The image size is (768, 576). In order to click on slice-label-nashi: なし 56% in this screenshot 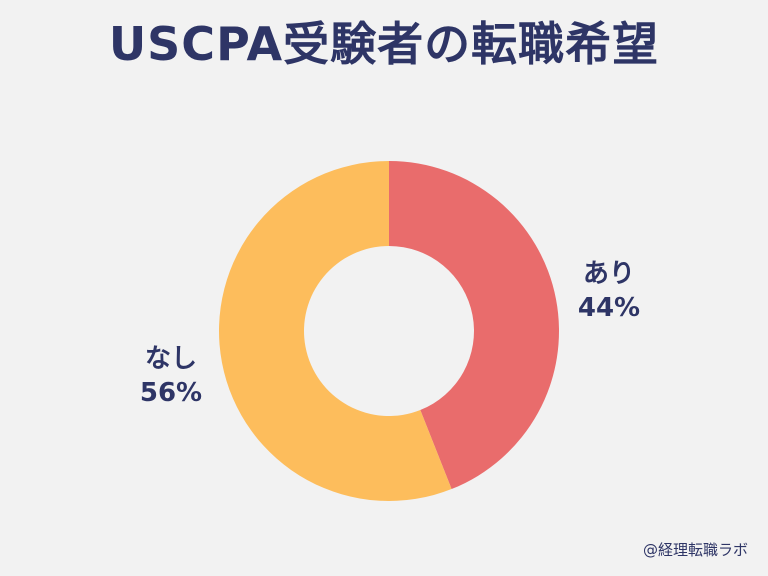, I will do `click(171, 376)`.